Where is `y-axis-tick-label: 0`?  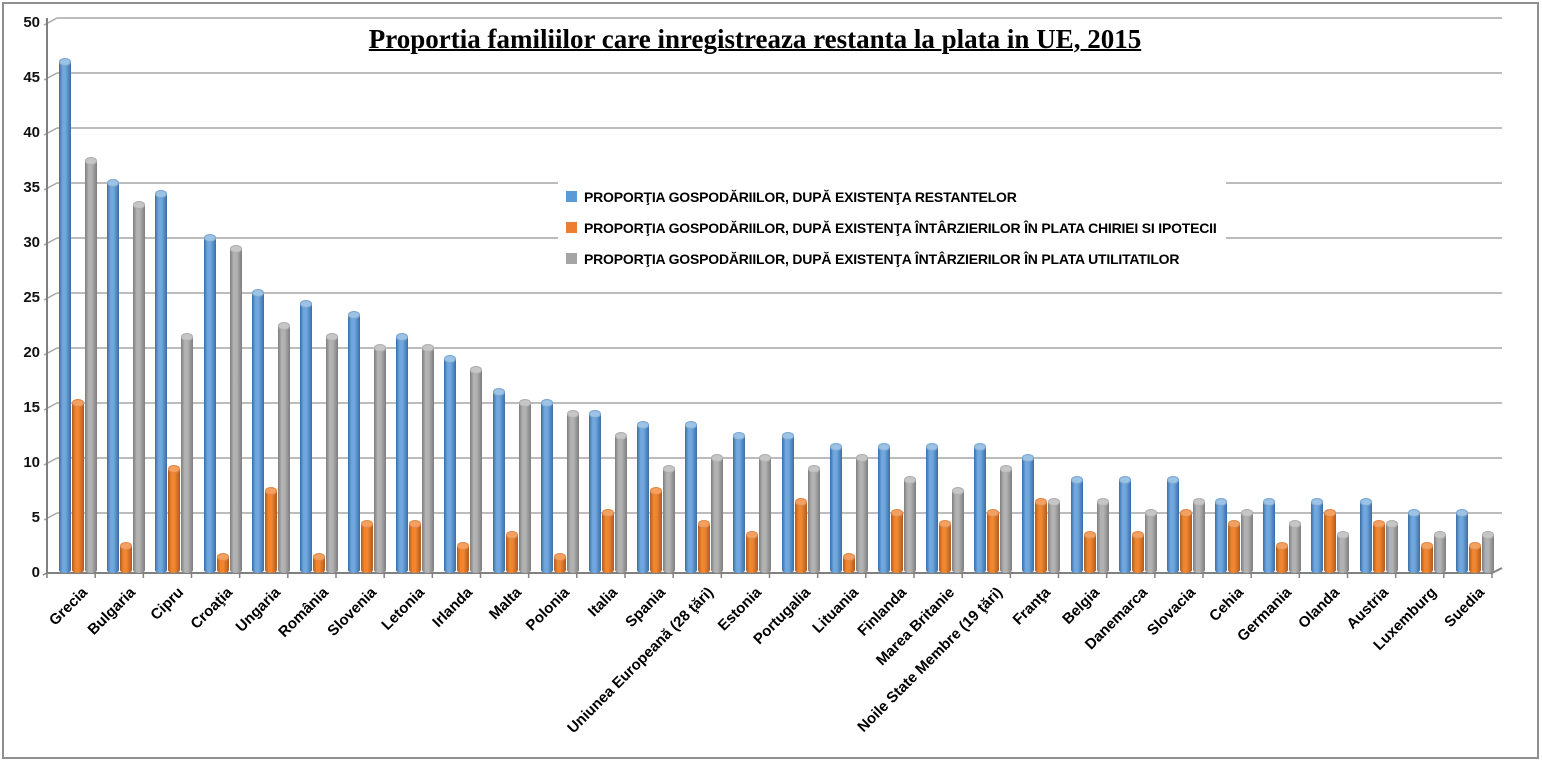
y-axis-tick-label: 0 is located at coordinates (35, 572).